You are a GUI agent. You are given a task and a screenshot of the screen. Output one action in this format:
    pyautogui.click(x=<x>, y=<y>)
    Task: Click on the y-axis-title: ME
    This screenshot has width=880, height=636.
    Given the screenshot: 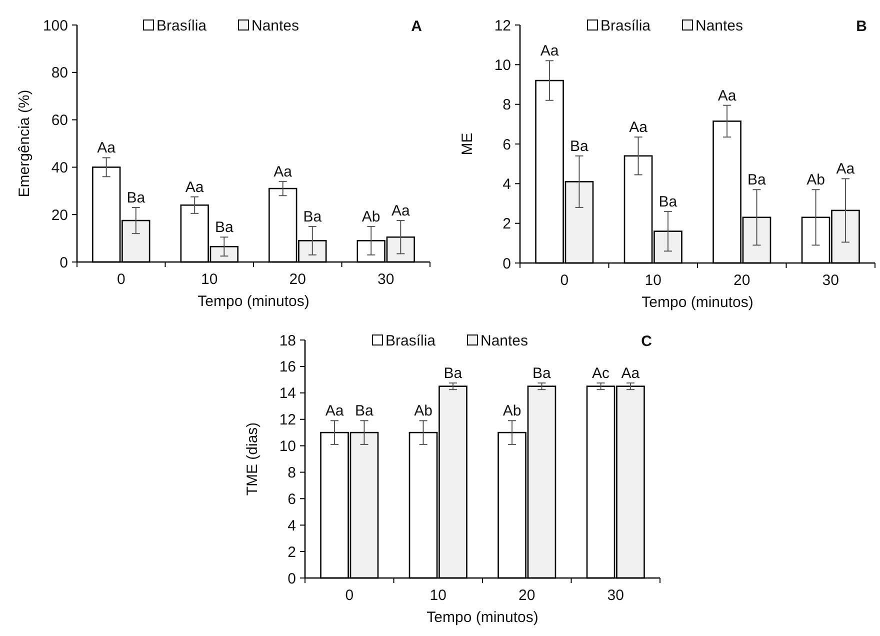 What is the action you would take?
    pyautogui.click(x=467, y=144)
    